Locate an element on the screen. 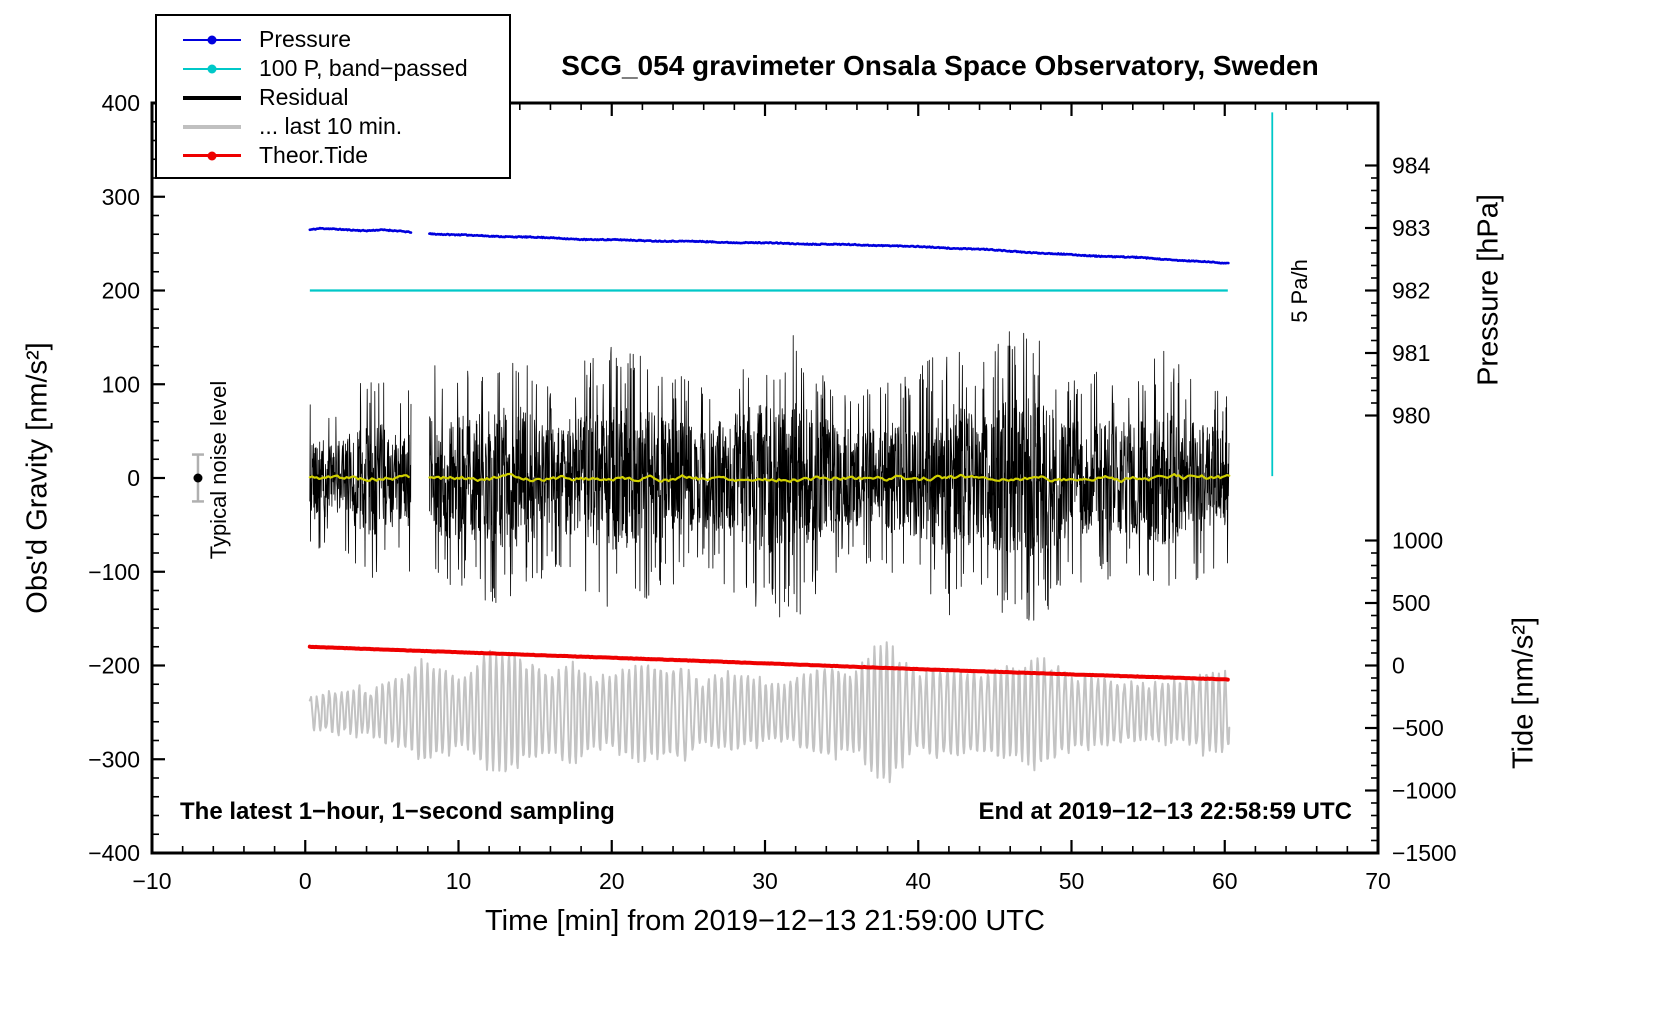 The height and width of the screenshot is (1020, 1660). noise-marker-dot is located at coordinates (198, 478).